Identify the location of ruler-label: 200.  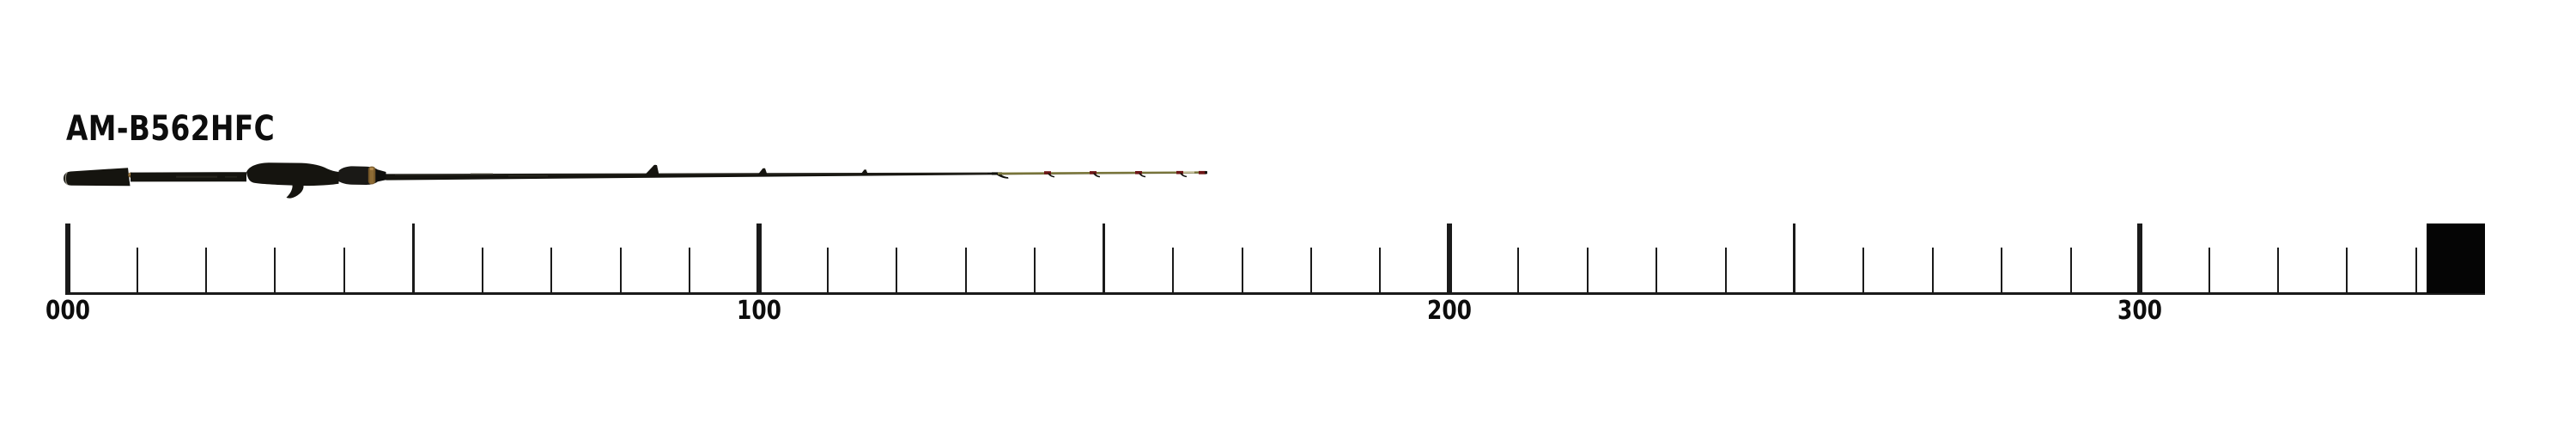
(1449, 311).